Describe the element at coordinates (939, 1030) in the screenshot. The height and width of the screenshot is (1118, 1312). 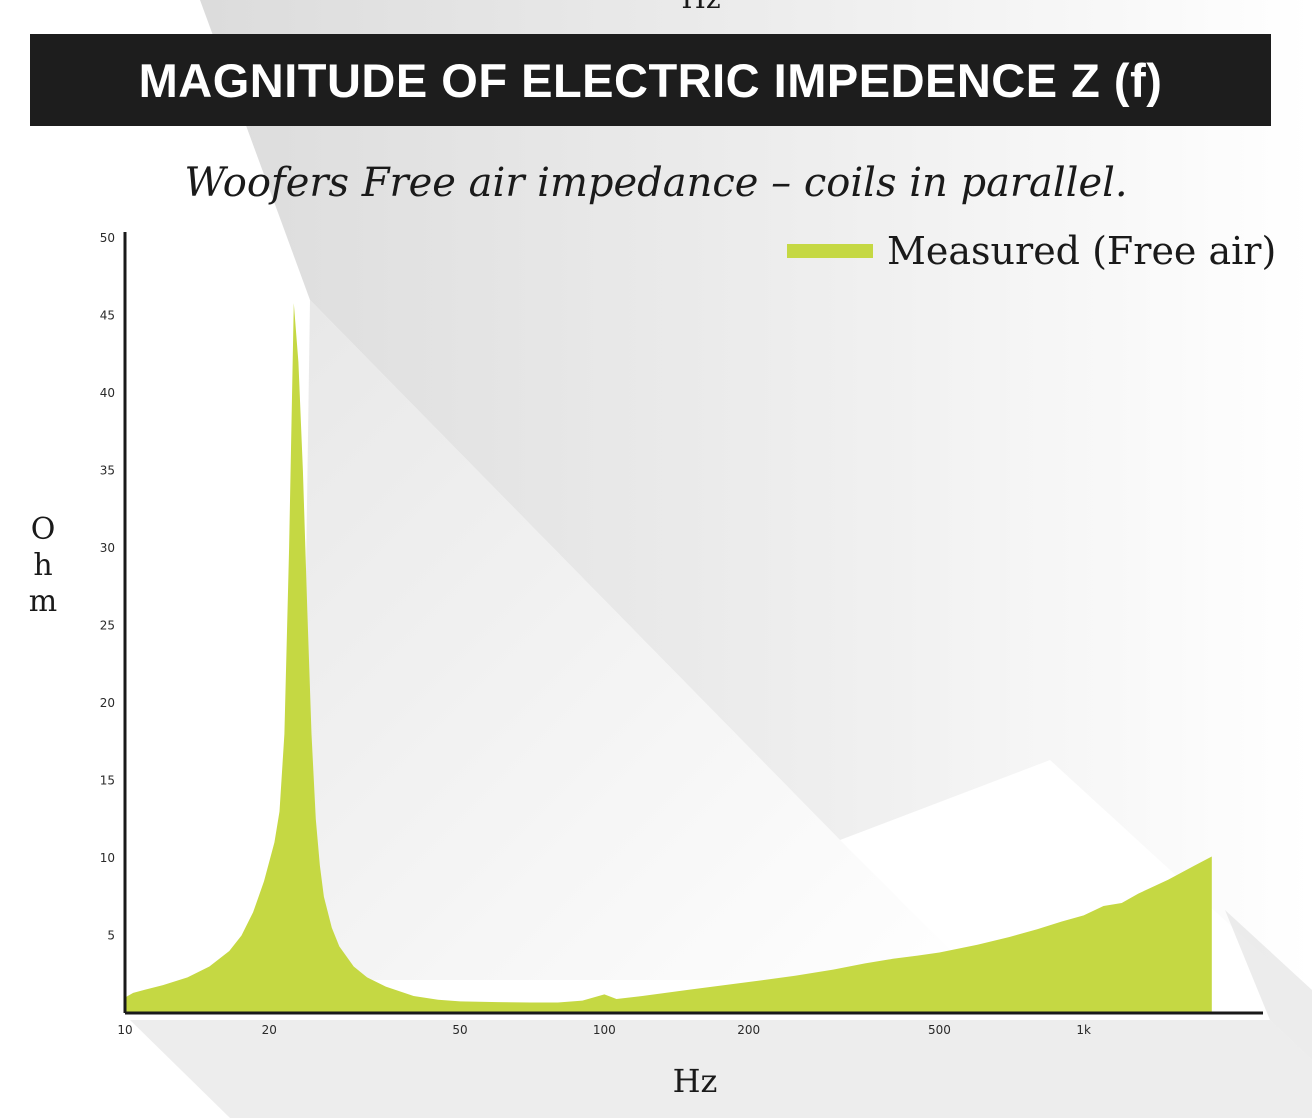
I see `x-tick-label: 500` at that location.